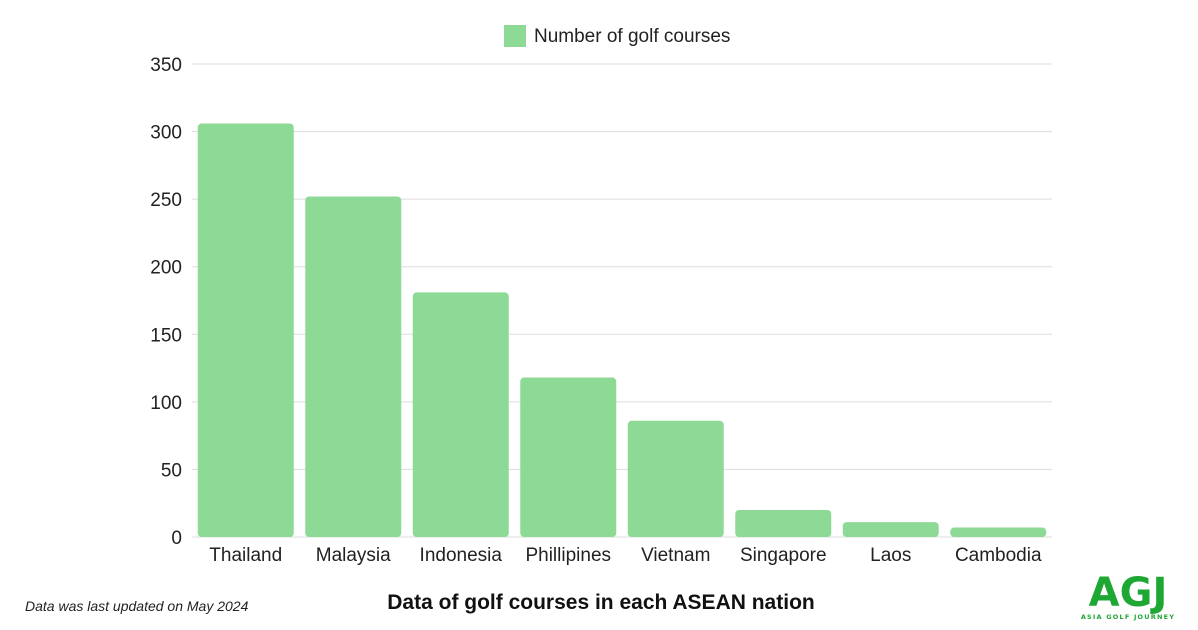  Describe the element at coordinates (675, 555) in the screenshot. I see `x-tick-label: Vietnam` at that location.